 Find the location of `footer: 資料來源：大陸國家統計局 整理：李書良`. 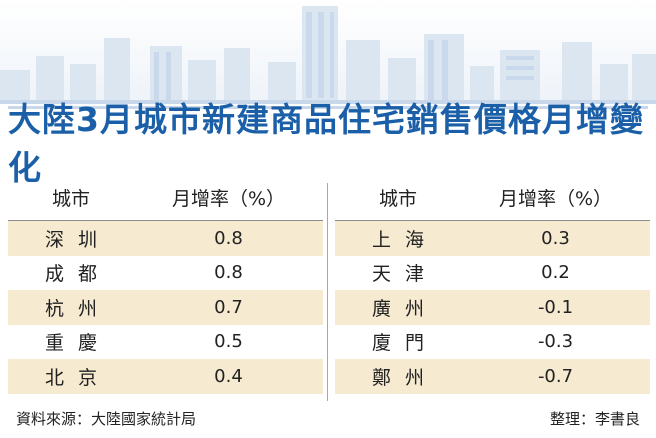

footer: 資料來源：大陸國家統計局 整理：李書良 is located at coordinates (328, 418).